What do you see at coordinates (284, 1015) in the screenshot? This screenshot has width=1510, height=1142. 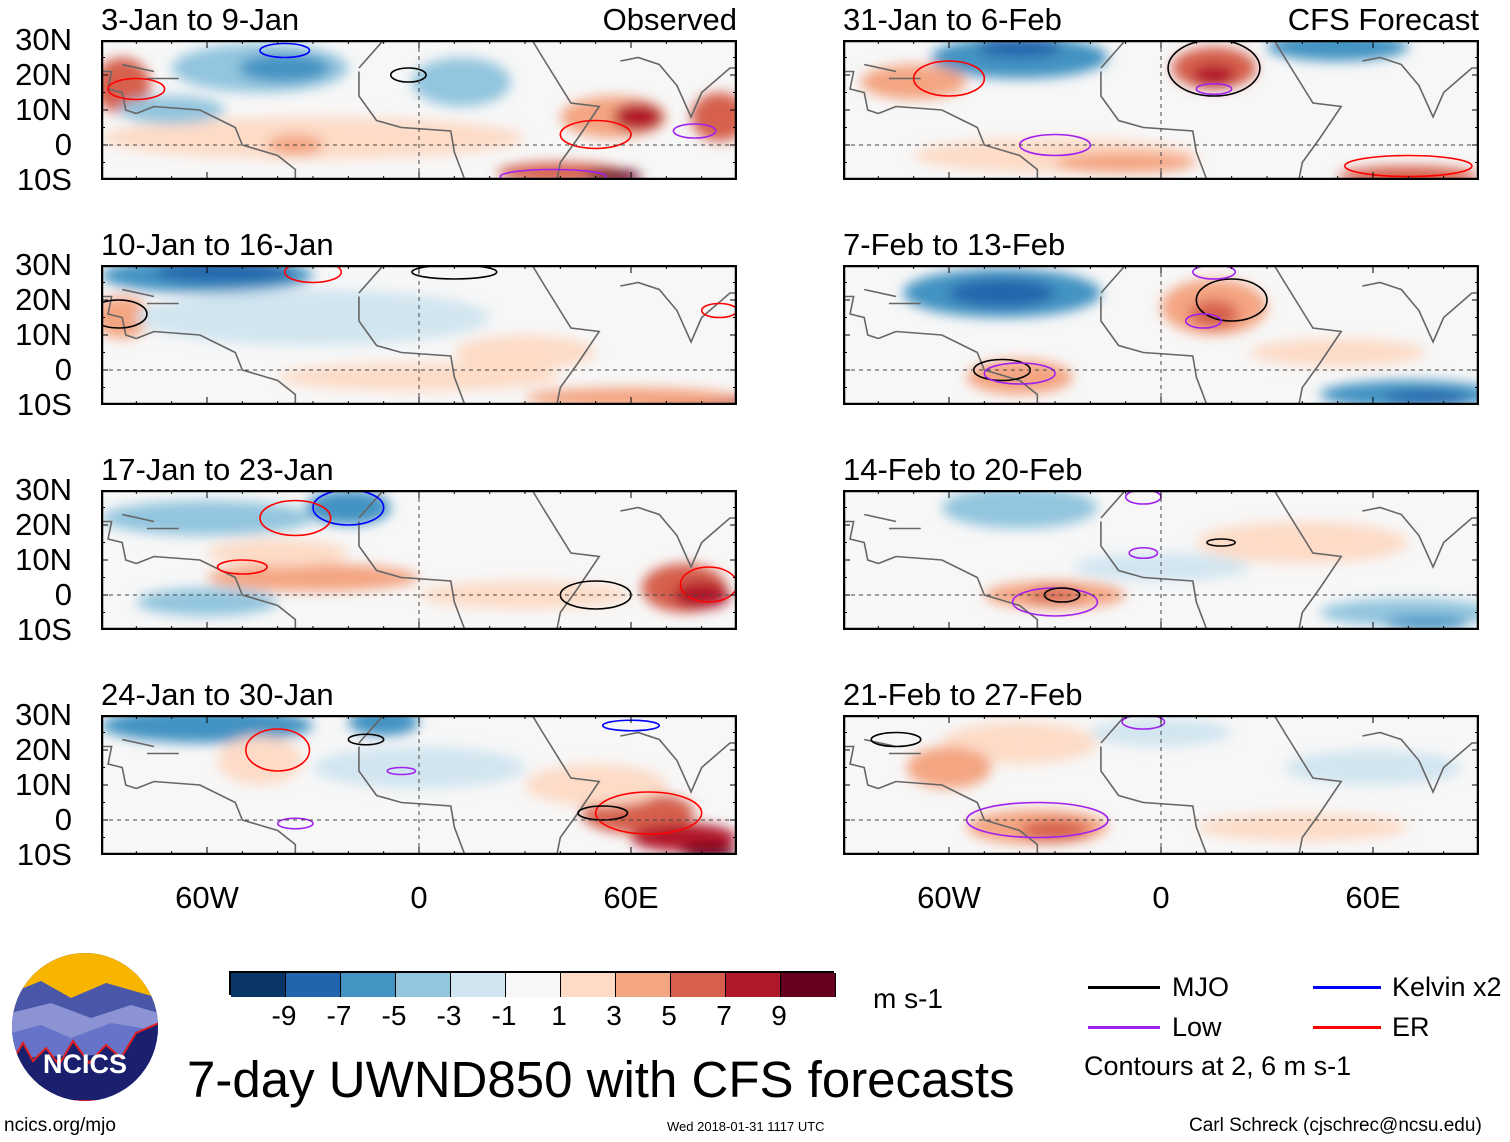 I see `colorbar-label: -9` at bounding box center [284, 1015].